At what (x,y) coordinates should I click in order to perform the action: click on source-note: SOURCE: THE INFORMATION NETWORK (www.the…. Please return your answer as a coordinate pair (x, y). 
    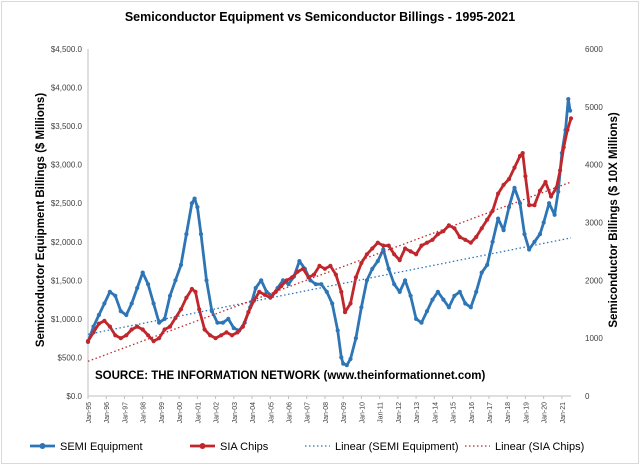
    Looking at the image, I should click on (290, 376).